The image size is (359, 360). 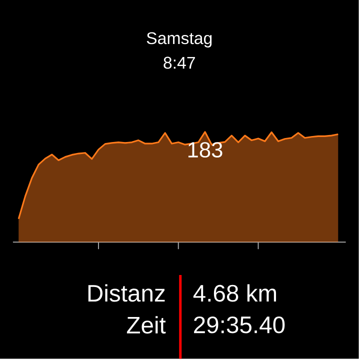 What do you see at coordinates (235, 293) in the screenshot?
I see `text: 4.68 km` at bounding box center [235, 293].